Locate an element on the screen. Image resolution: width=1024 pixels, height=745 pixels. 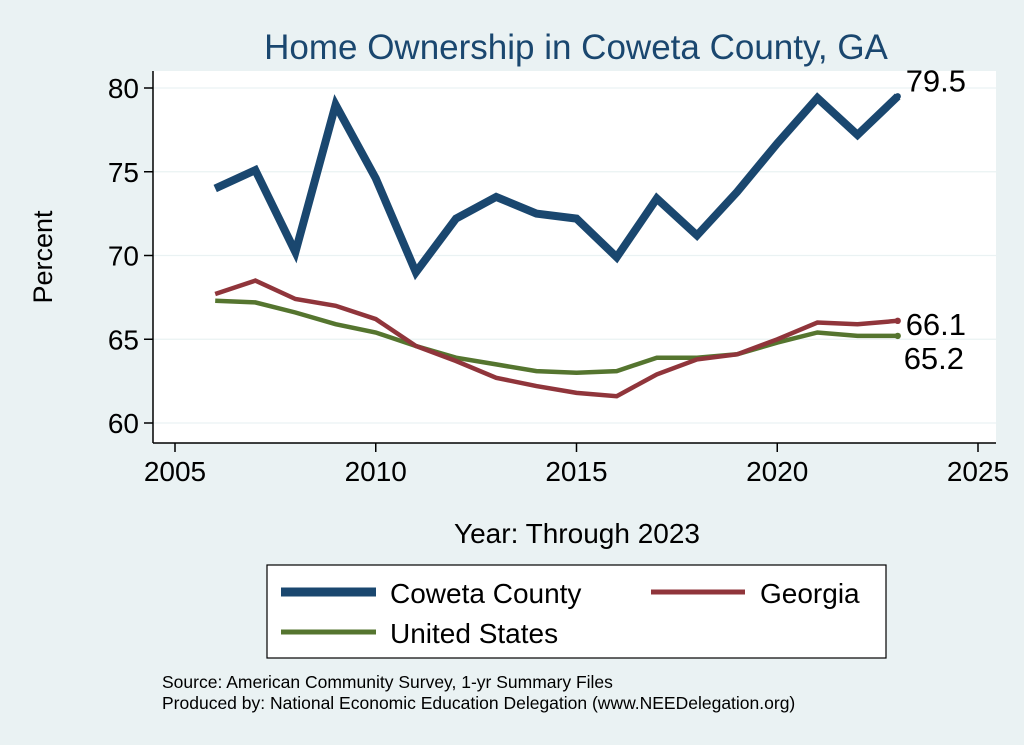
legend: Coweta County Georgia United States is located at coordinates (576, 611).